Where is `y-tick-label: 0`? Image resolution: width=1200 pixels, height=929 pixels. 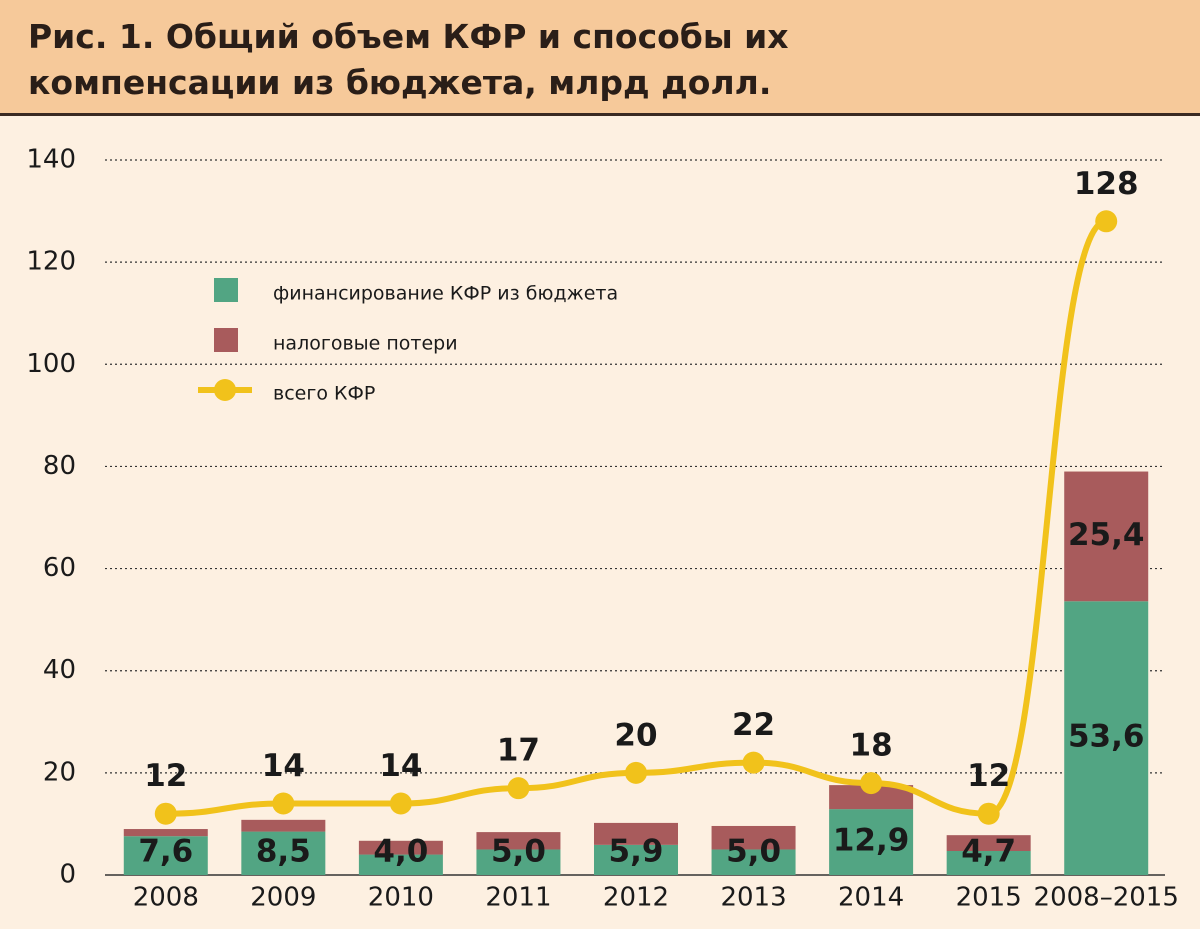
y-tick-label: 0 is located at coordinates (67, 875).